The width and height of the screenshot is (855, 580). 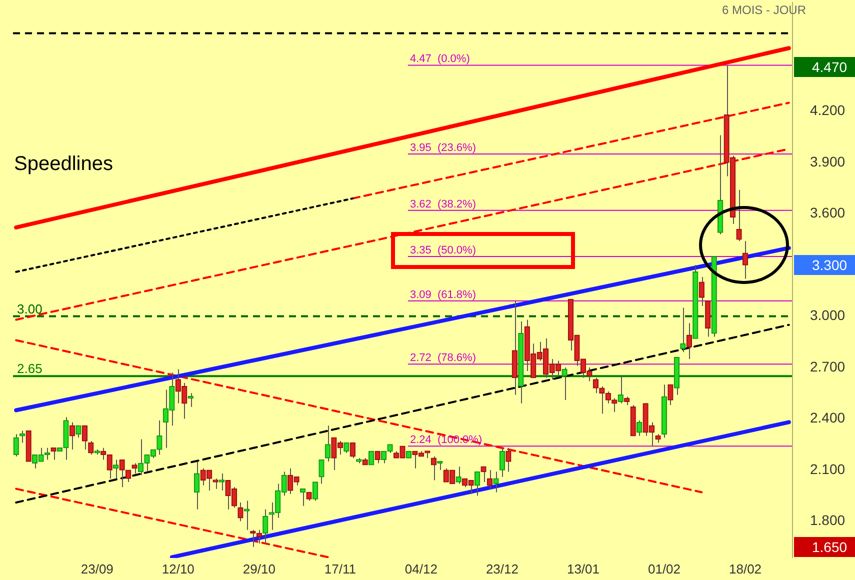 I want to click on text: 3.300, so click(x=830, y=264).